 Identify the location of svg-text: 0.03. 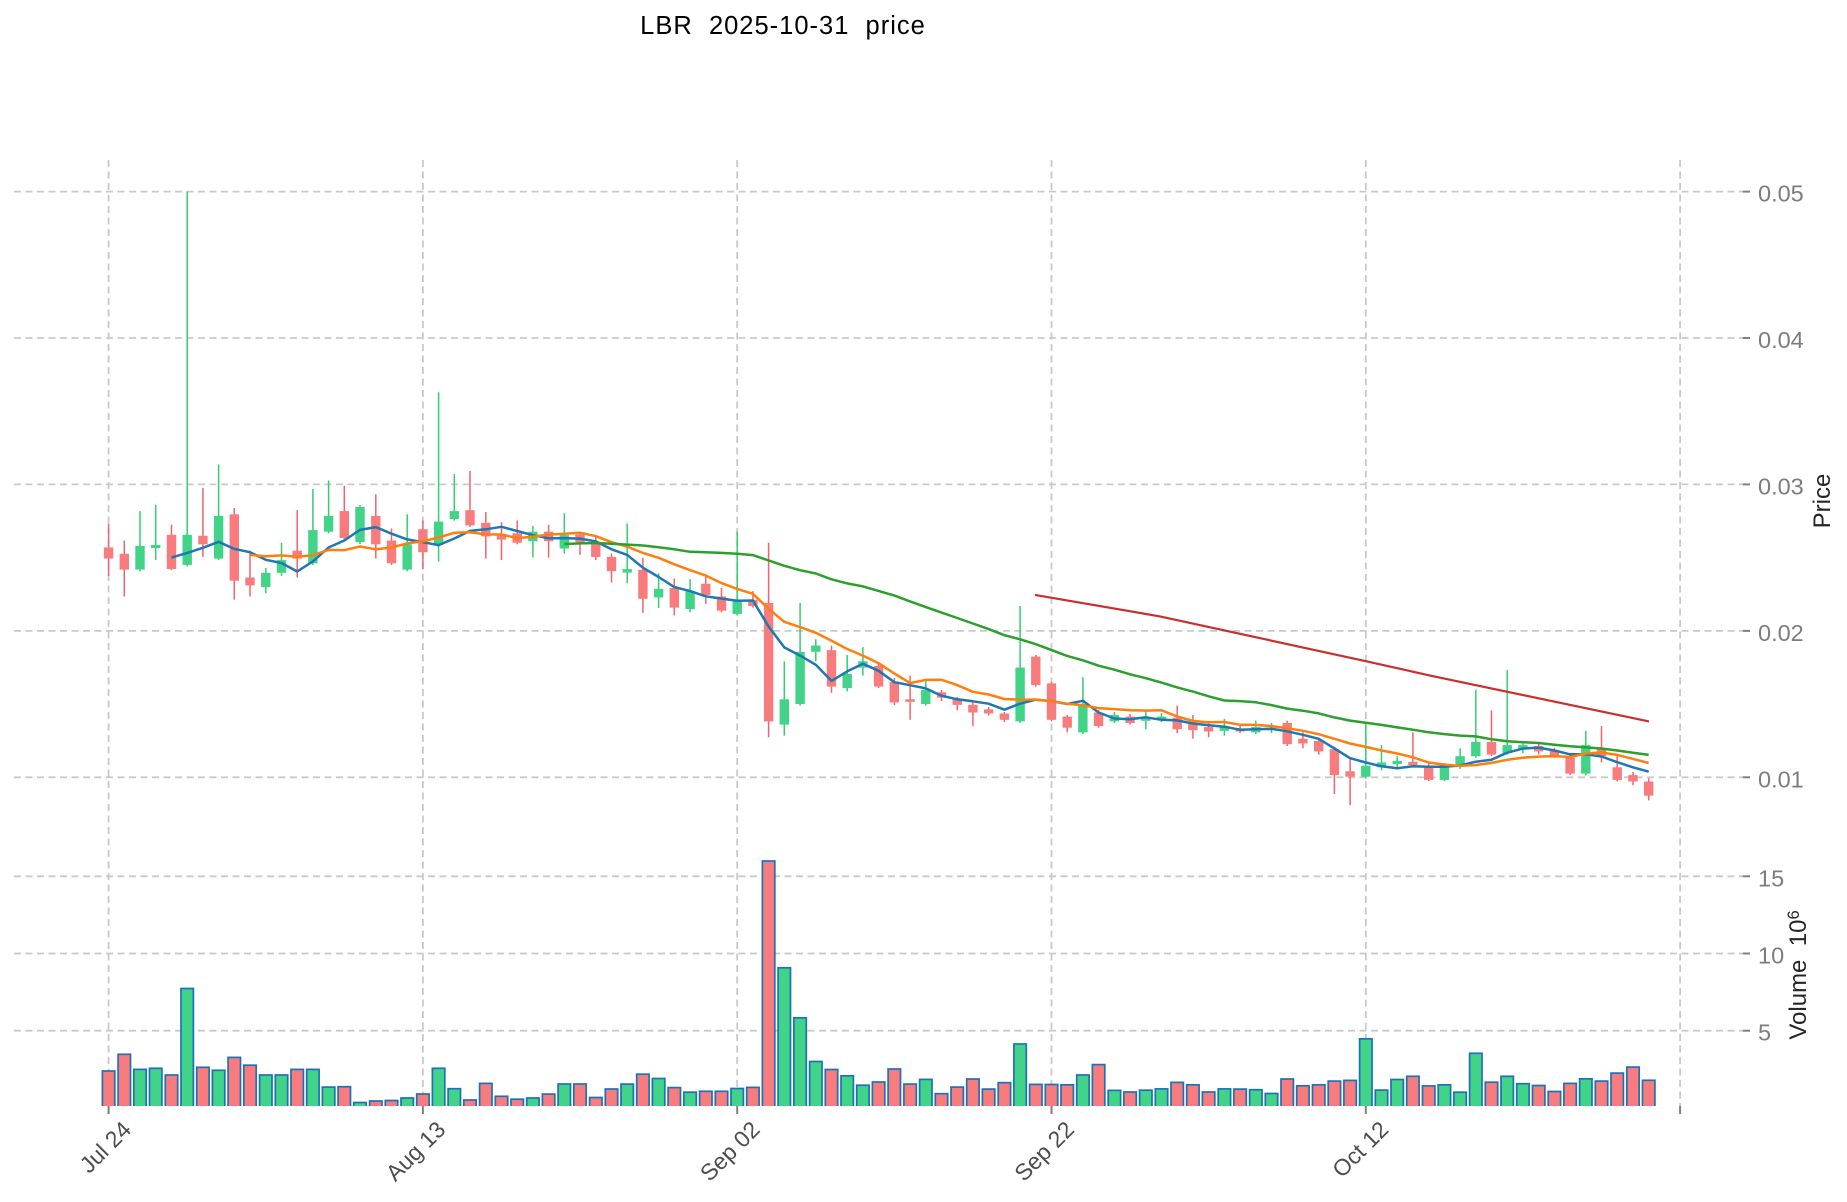
(1781, 486).